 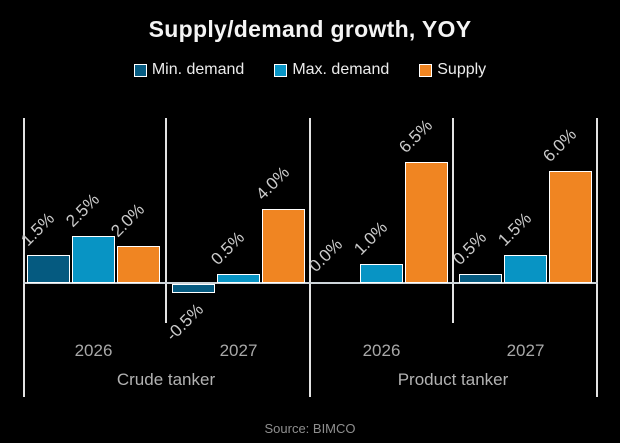 What do you see at coordinates (515, 229) in the screenshot?
I see `value-label-max-demand: 1.5%` at bounding box center [515, 229].